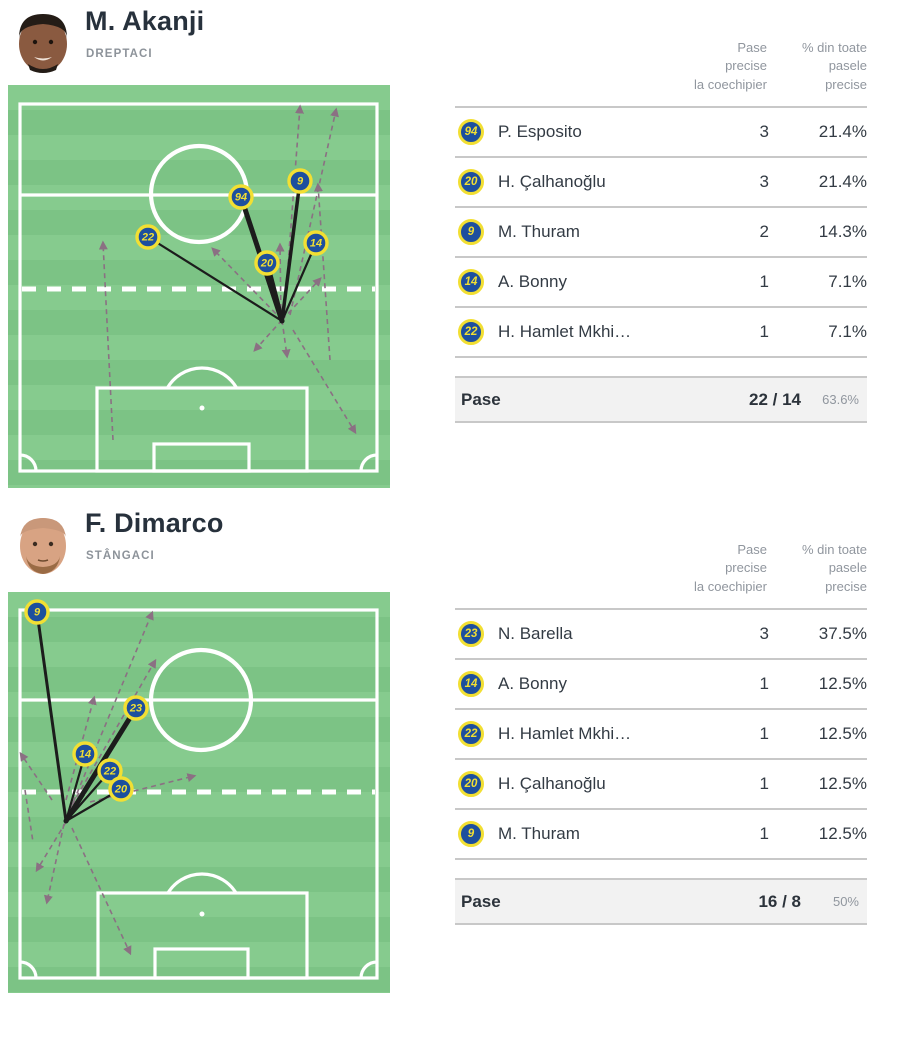 The width and height of the screenshot is (900, 1056). Describe the element at coordinates (661, 281) in the screenshot. I see `table-row: 14 A. Bonny 1 7.1%` at that location.